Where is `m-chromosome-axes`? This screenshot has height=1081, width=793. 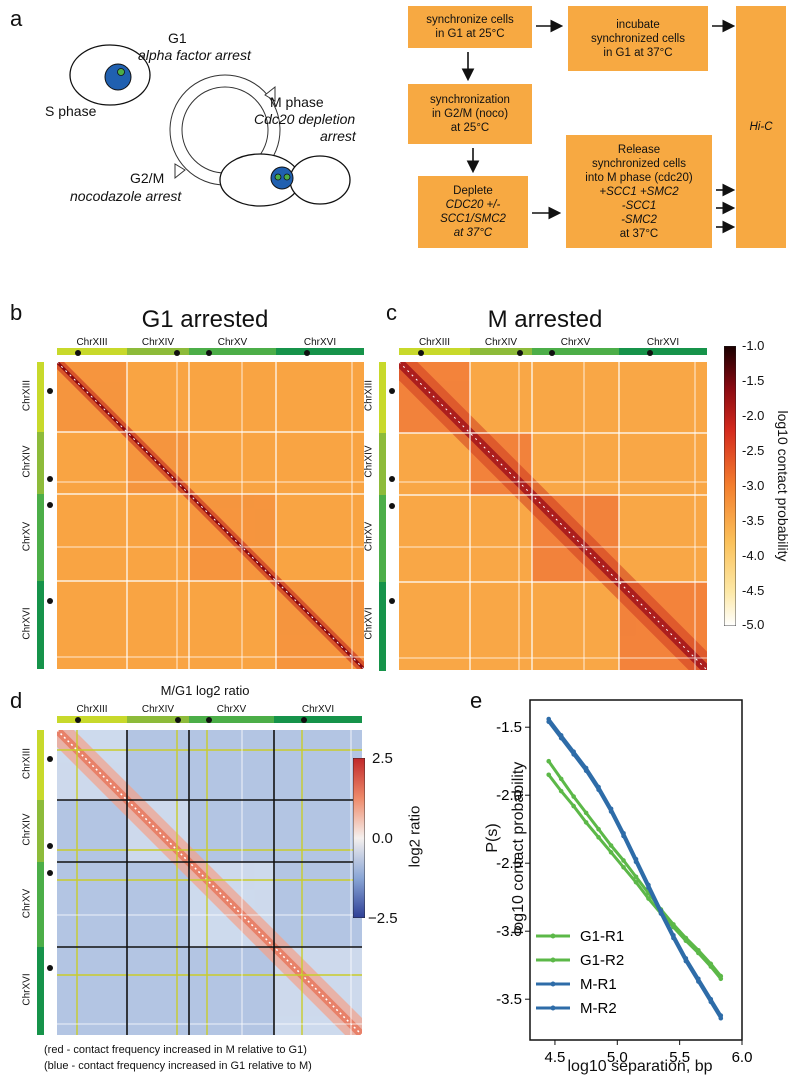
m-chromosome-axes is located at coordinates (553, 351).